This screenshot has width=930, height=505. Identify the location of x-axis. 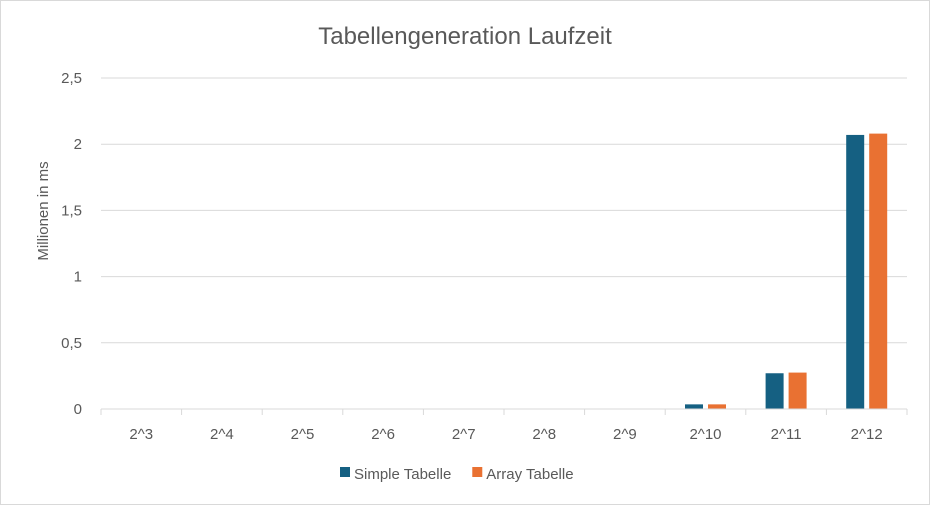
(504, 411).